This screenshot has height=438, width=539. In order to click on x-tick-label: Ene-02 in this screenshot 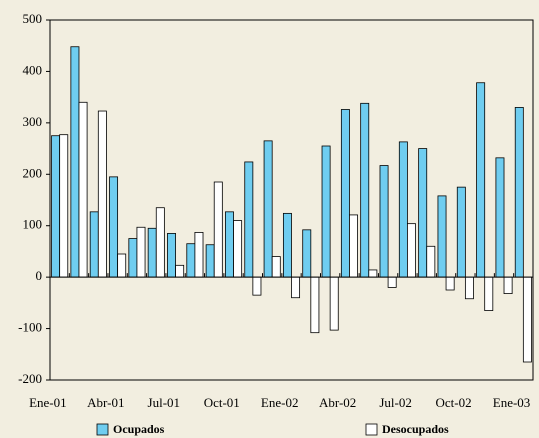, I will do `click(280, 402)`.